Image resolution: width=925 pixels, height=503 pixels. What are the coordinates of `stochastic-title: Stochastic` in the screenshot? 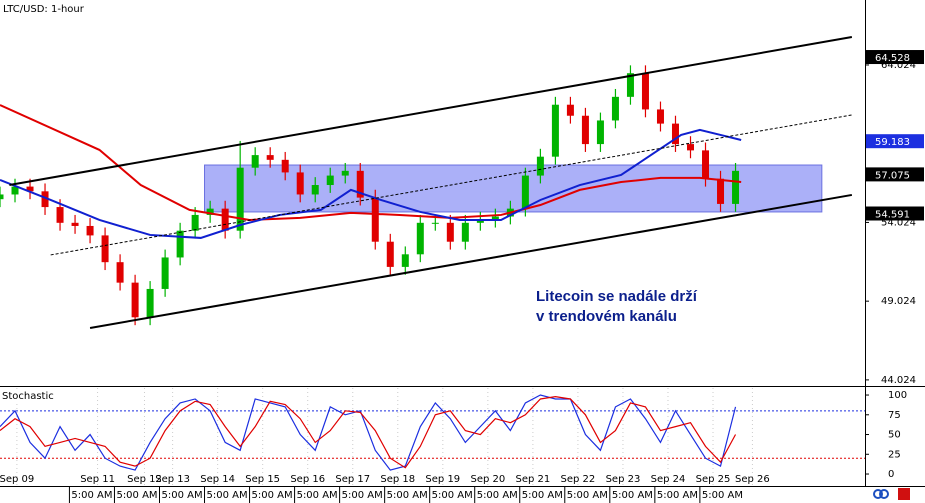 It's located at (28, 396).